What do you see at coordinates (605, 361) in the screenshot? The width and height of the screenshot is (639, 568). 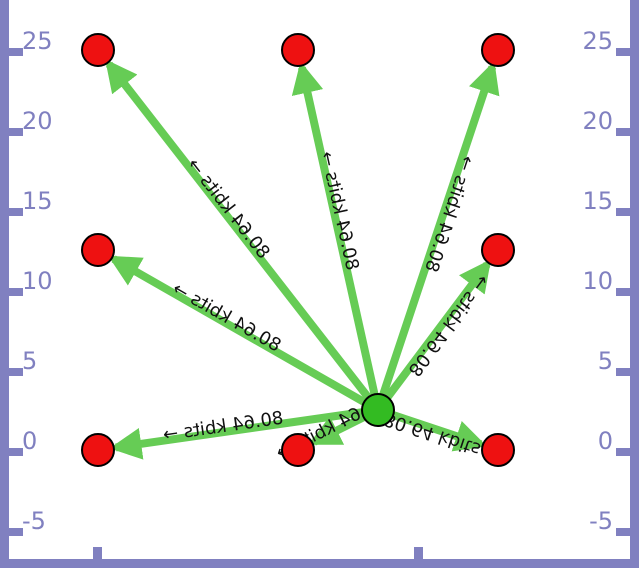 I see `right-axis-tick-label: 5` at bounding box center [605, 361].